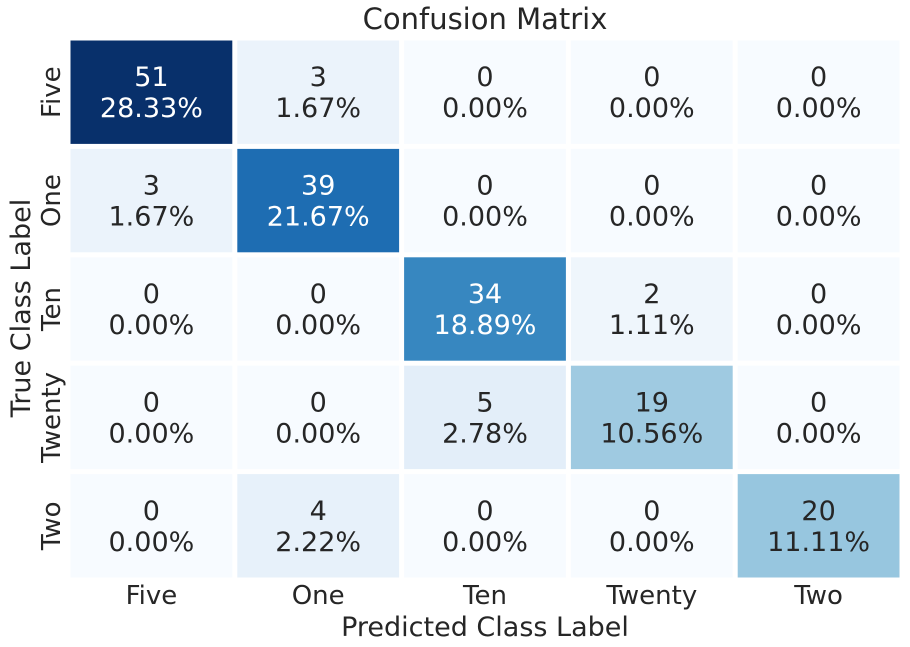  Describe the element at coordinates (818, 77) in the screenshot. I see `cell-count-label-0-4: 0` at that location.